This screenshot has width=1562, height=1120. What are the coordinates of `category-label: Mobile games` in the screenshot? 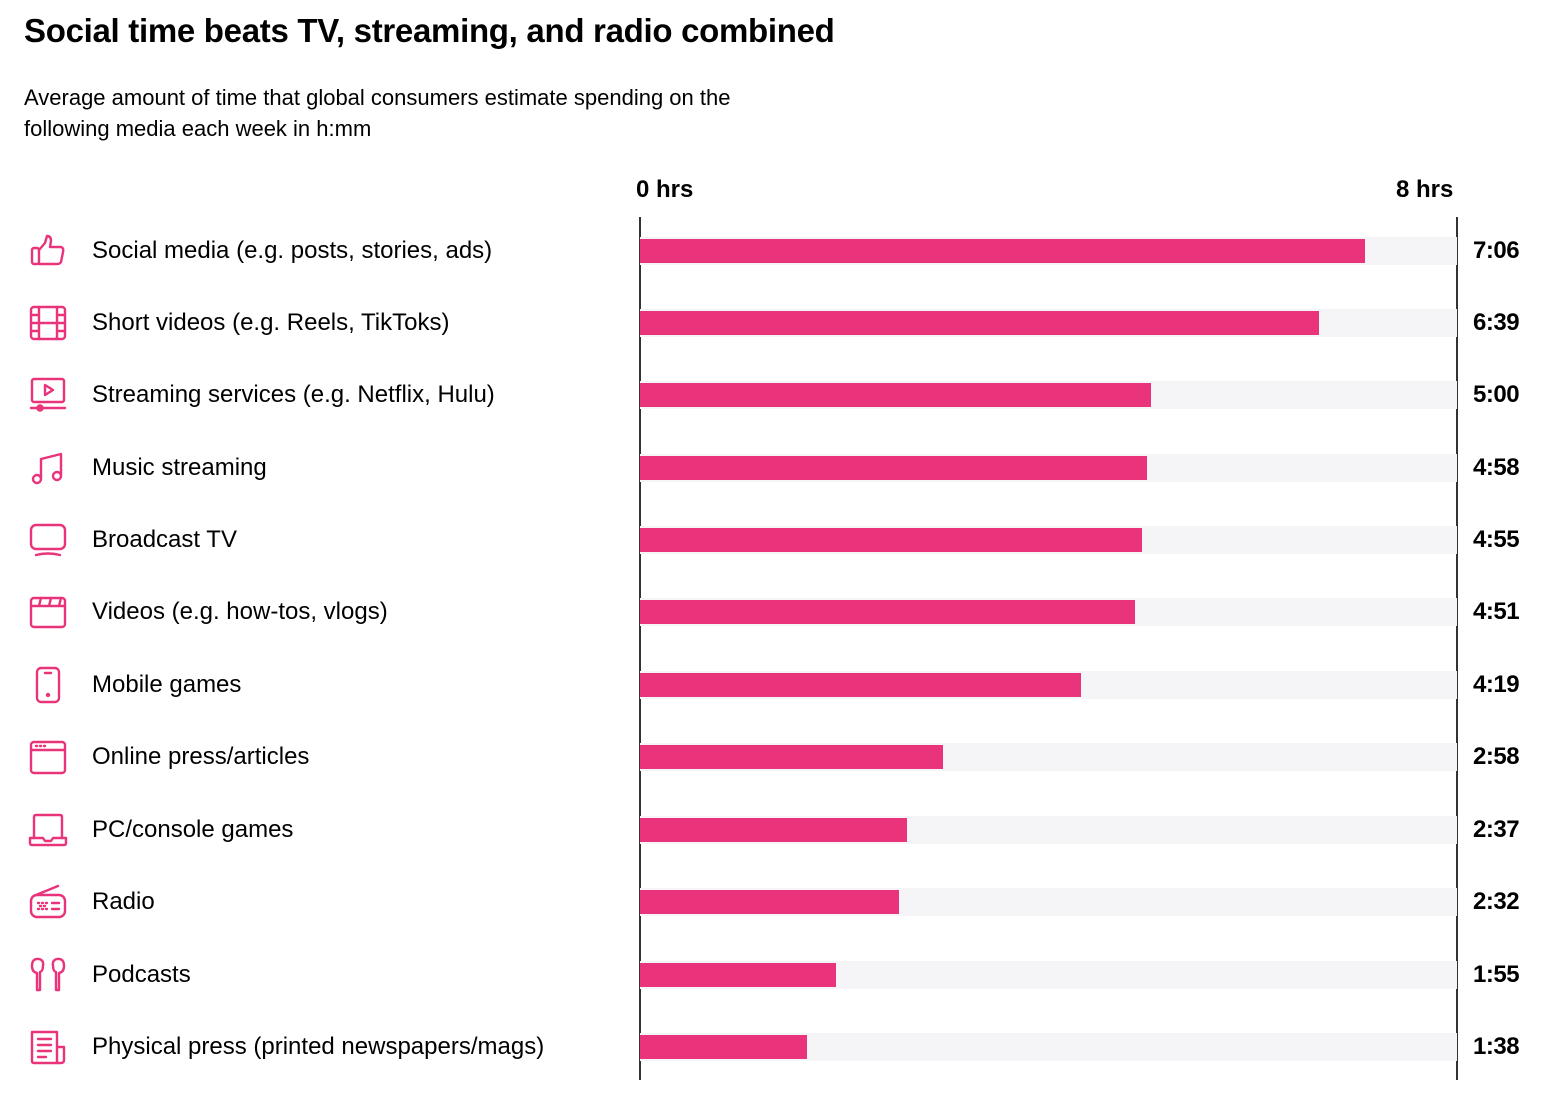 It's located at (167, 684).